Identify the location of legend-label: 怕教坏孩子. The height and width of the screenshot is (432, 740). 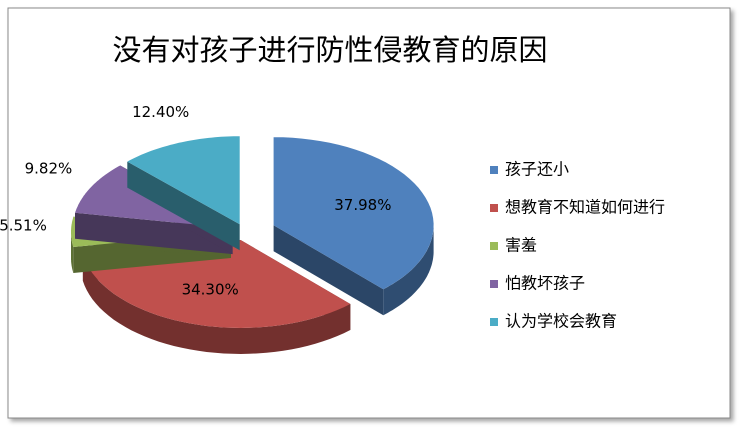
(545, 283).